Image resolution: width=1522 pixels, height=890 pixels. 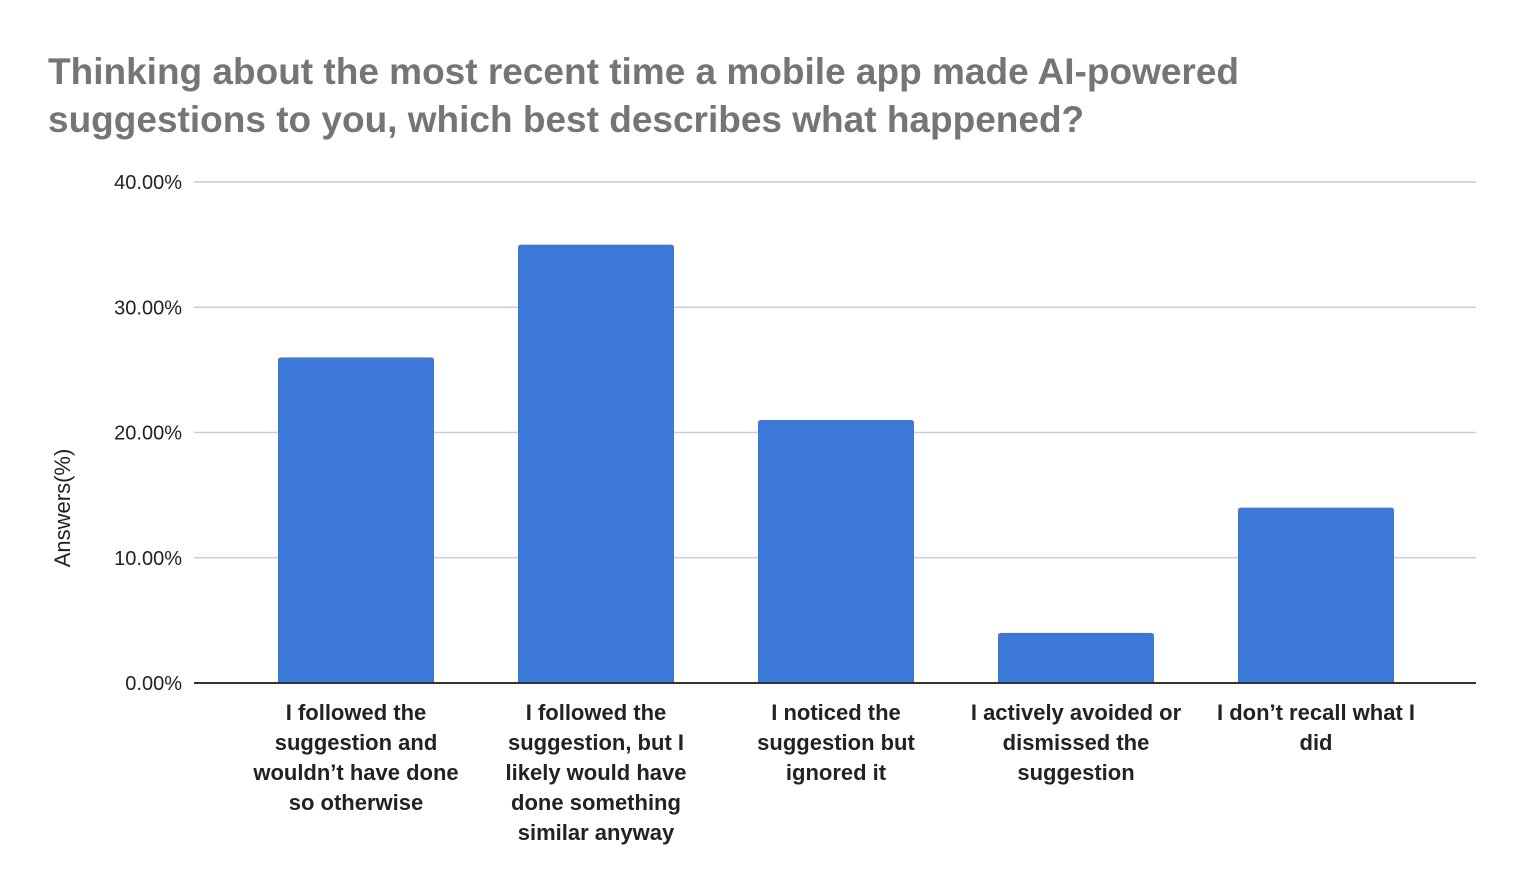 I want to click on y-axis-title: Answers(%), so click(x=62, y=508).